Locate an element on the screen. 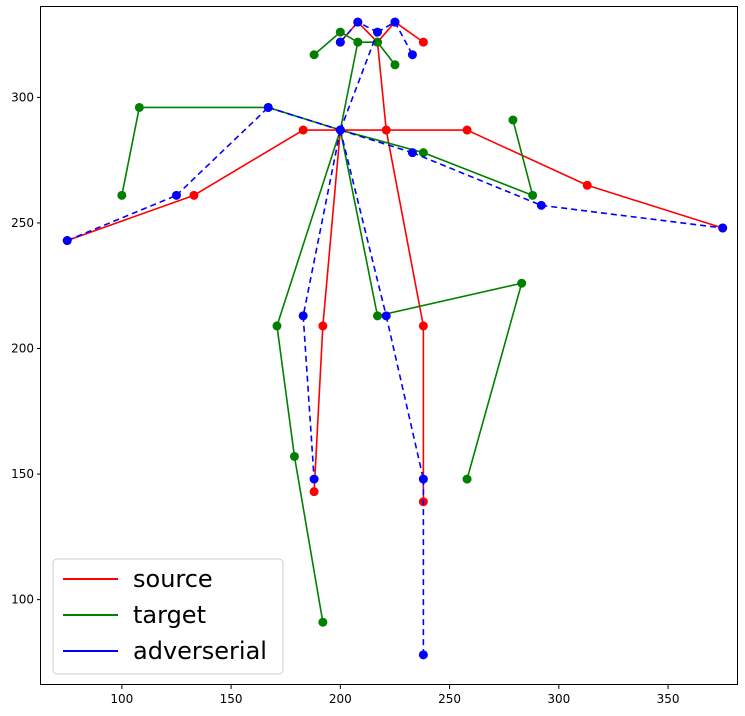  x-tick-label: 300 is located at coordinates (558, 699).